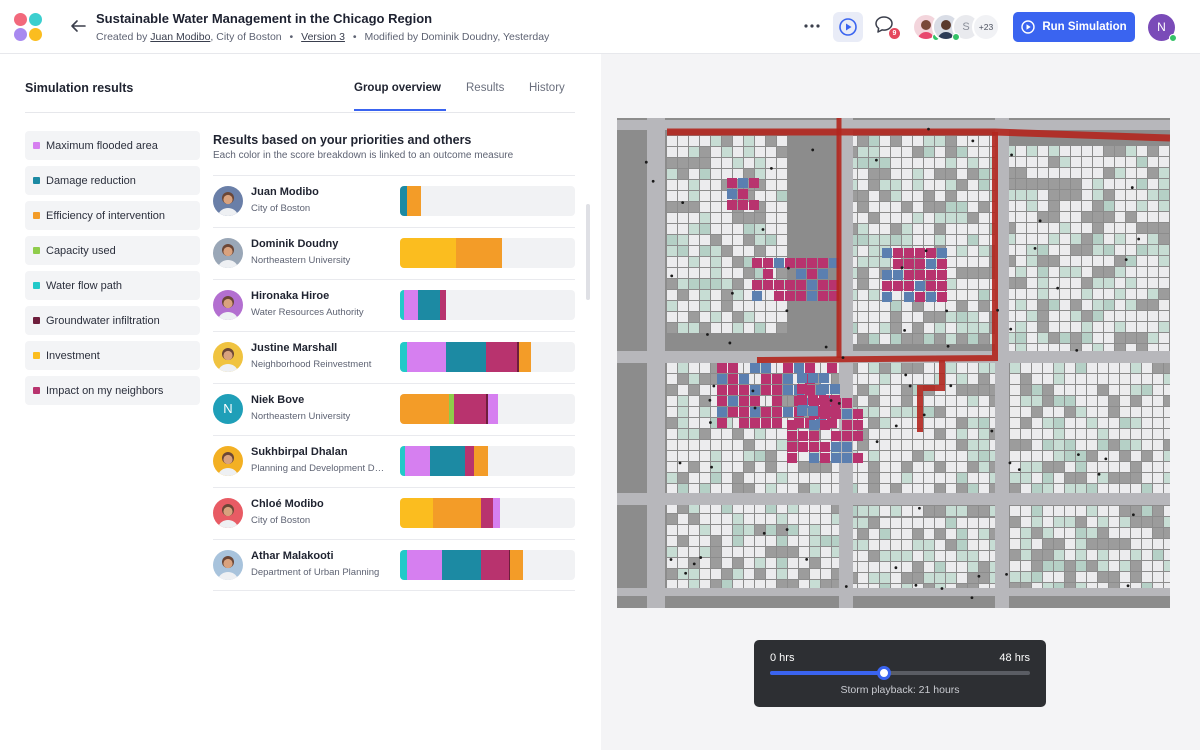  What do you see at coordinates (900, 673) in the screenshot?
I see `playback-slider` at bounding box center [900, 673].